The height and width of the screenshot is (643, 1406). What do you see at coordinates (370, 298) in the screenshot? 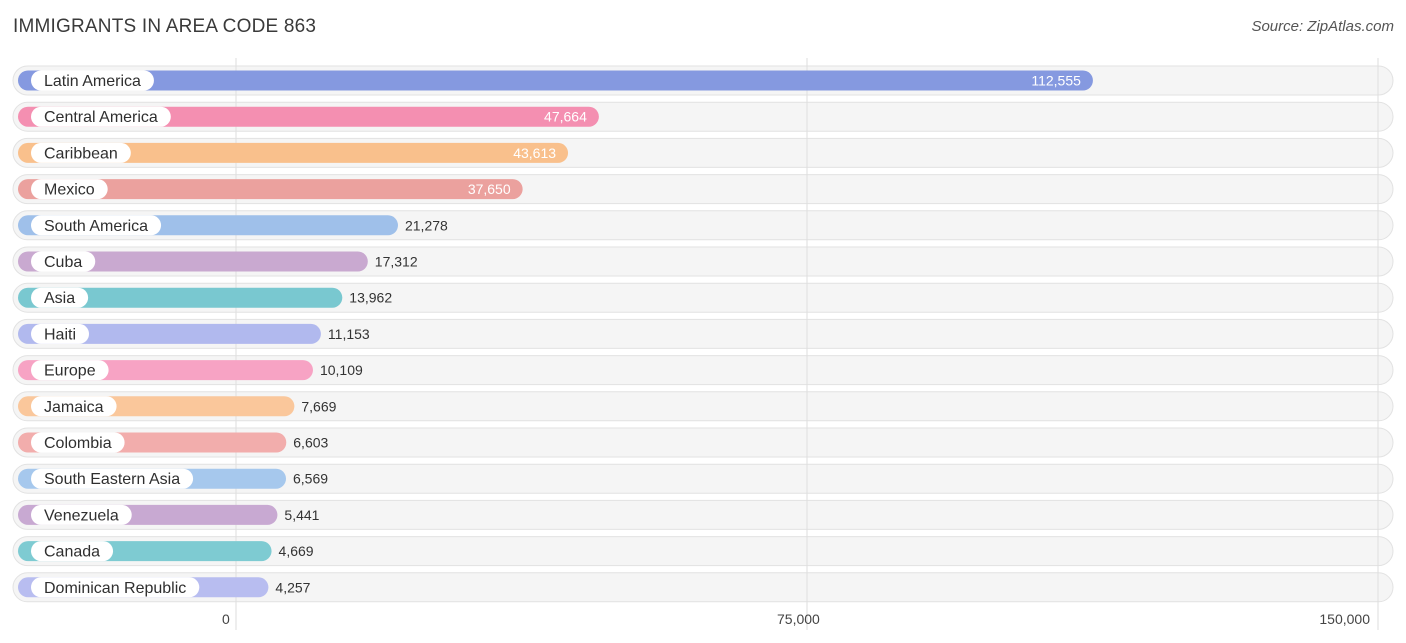
I see `value-label: 13,962` at bounding box center [370, 298].